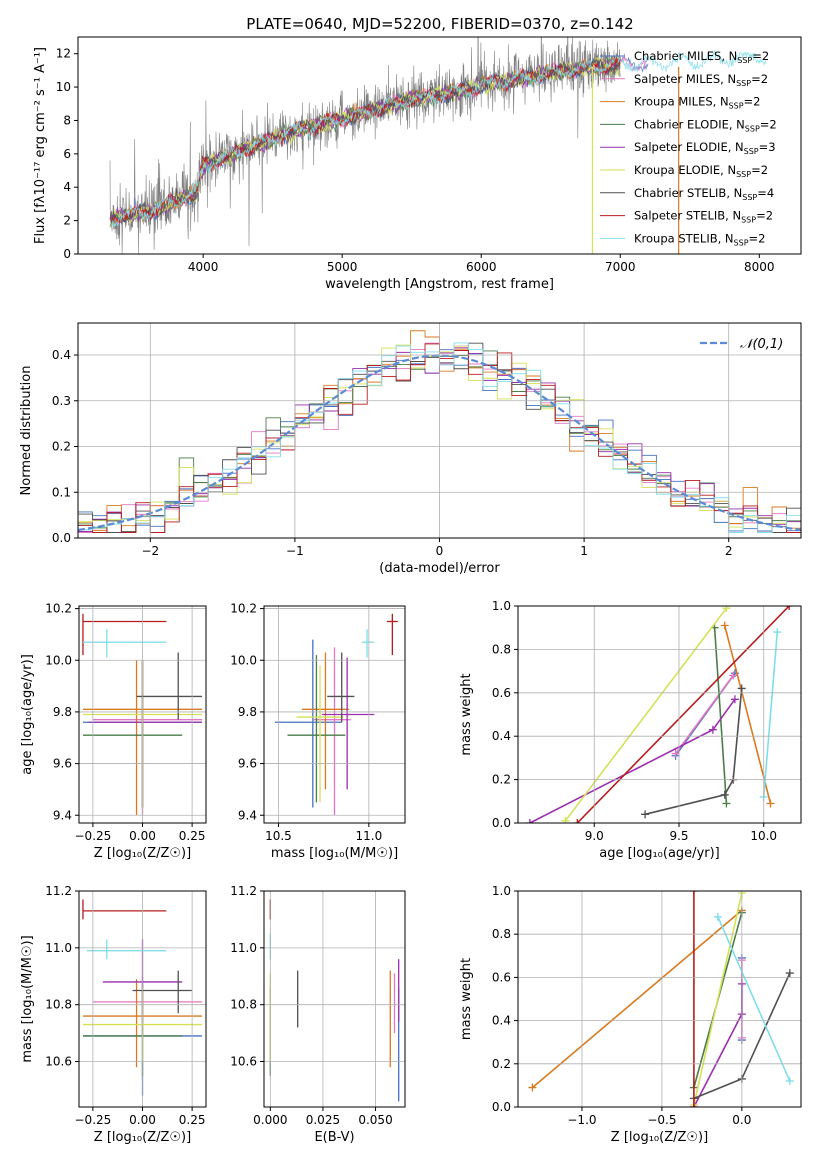  Describe the element at coordinates (726, 803) in the screenshot. I see `weight-marker-chabrier_elodie` at that location.